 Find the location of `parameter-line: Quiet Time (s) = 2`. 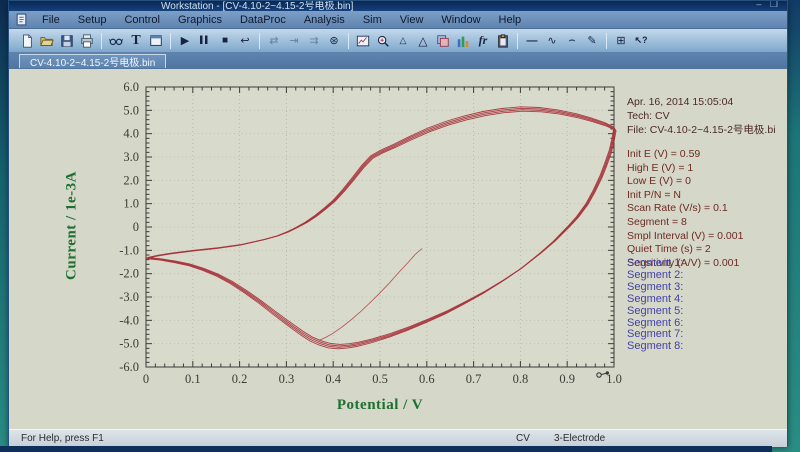

parameter-line: Quiet Time (s) = 2 is located at coordinates (669, 249).